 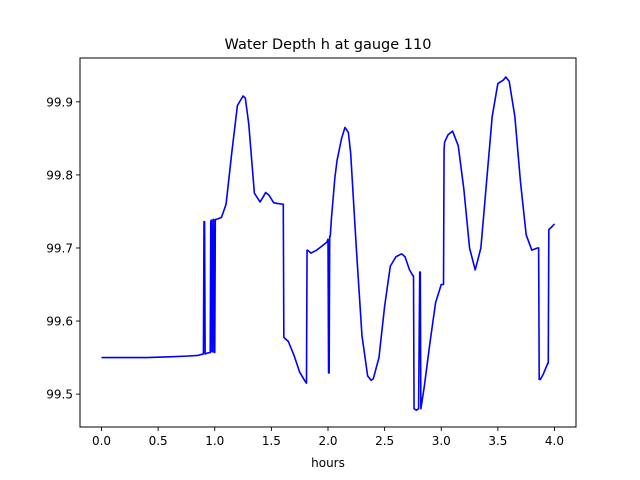 What do you see at coordinates (214, 441) in the screenshot?
I see `x-tick-label: 1.0` at bounding box center [214, 441].